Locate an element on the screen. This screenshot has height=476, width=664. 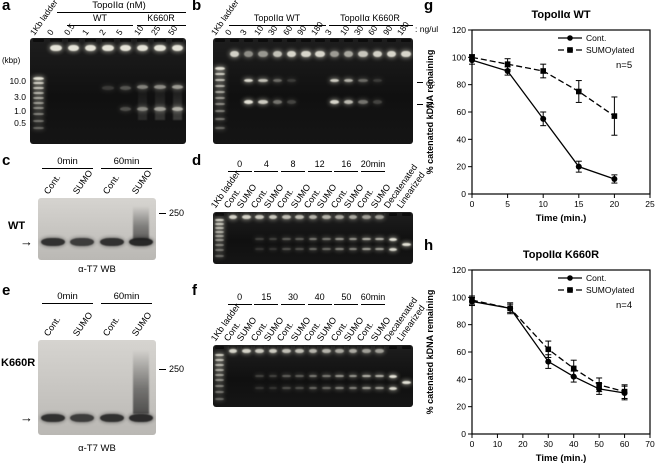
lane-label: 3 is located at coordinates (329, 32).